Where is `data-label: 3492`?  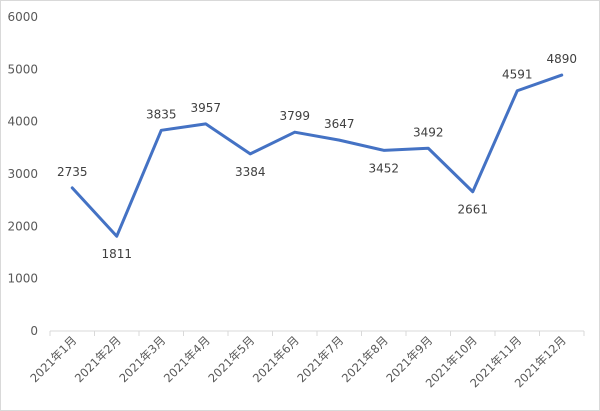 data-label: 3492 is located at coordinates (428, 132).